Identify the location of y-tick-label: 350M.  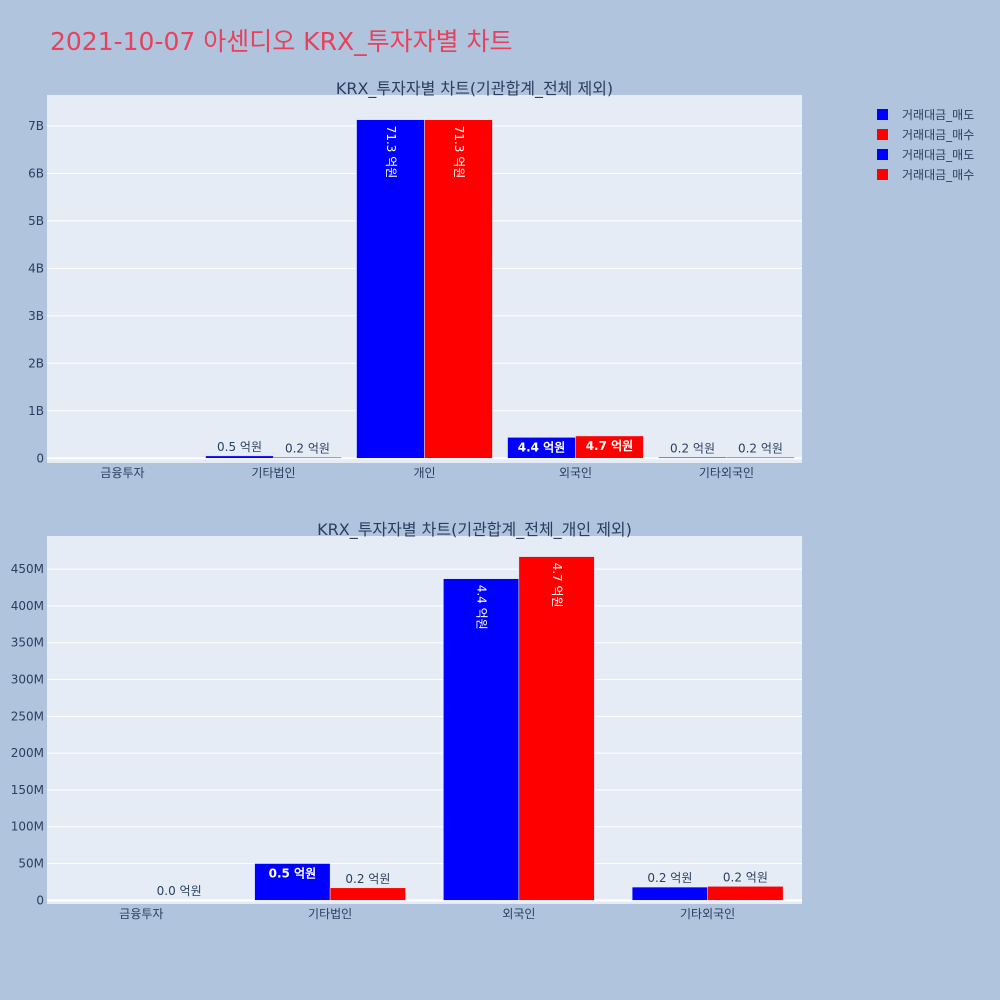
(27, 643).